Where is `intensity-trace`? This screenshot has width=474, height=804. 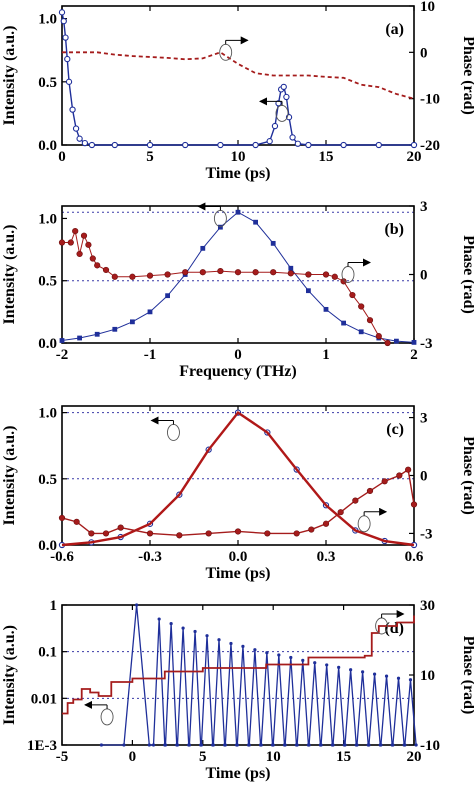
intensity-trace is located at coordinates (237, 79).